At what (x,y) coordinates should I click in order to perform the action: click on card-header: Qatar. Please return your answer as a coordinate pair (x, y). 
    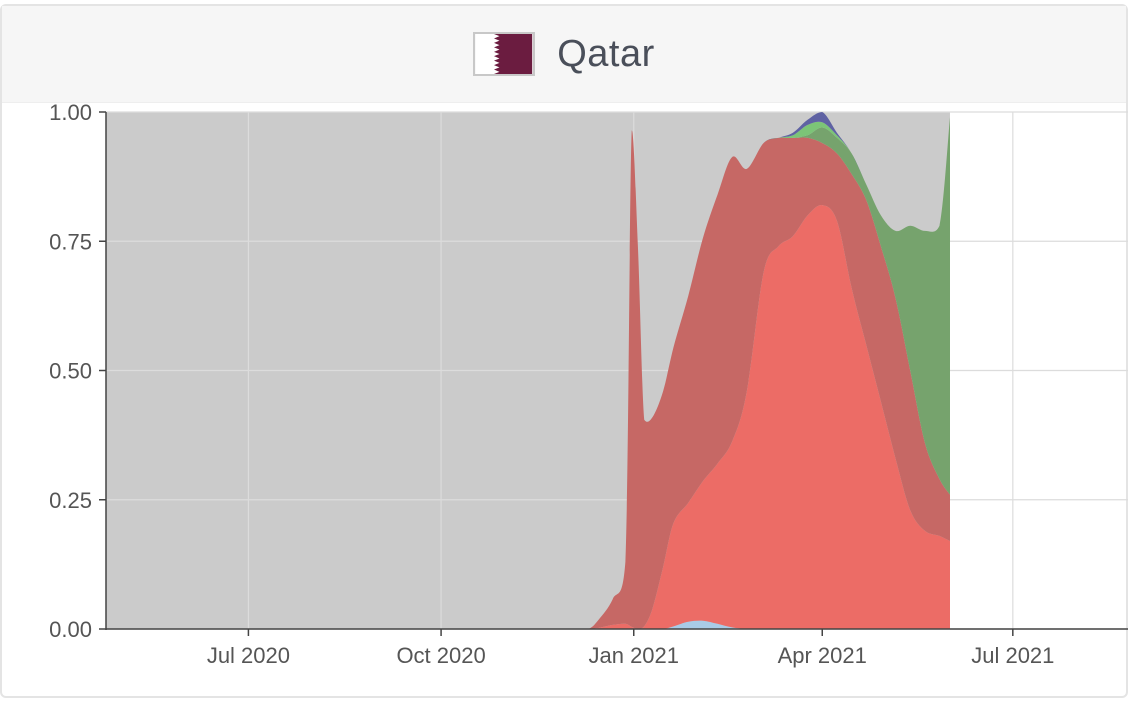
    Looking at the image, I should click on (564, 54).